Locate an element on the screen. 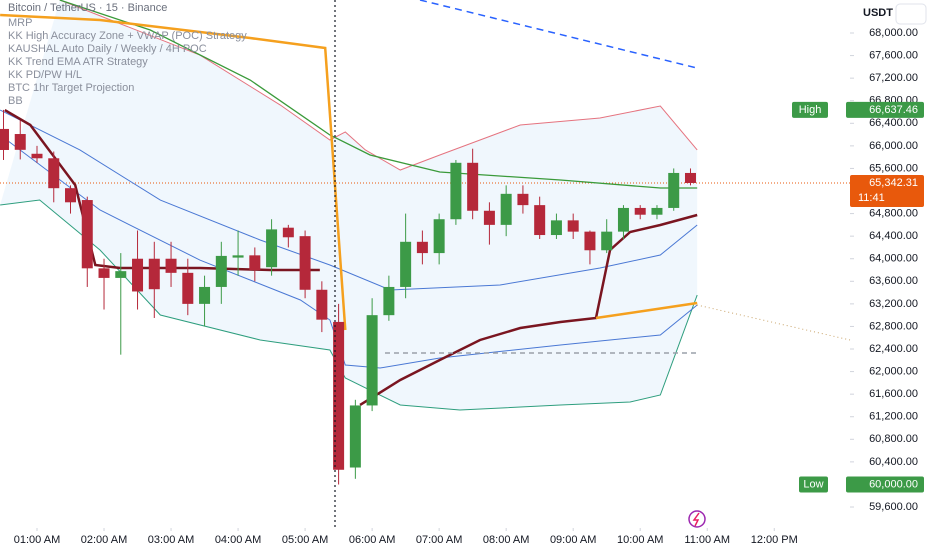  y-tick-label: 68,000.00 is located at coordinates (893, 33).